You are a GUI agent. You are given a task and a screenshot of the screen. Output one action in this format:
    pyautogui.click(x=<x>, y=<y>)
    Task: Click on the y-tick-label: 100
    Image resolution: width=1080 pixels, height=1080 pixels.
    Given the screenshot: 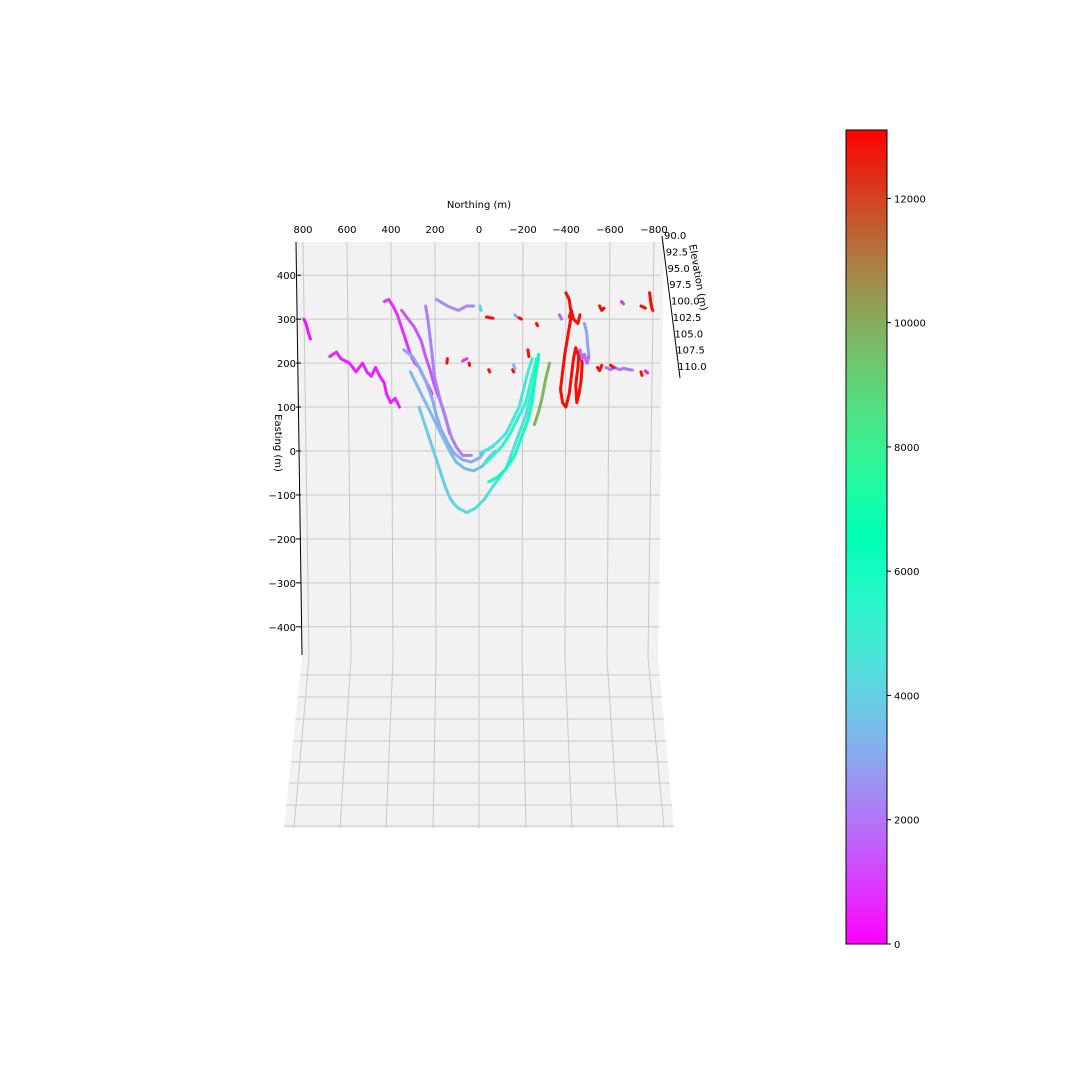 What is the action you would take?
    pyautogui.click(x=286, y=408)
    